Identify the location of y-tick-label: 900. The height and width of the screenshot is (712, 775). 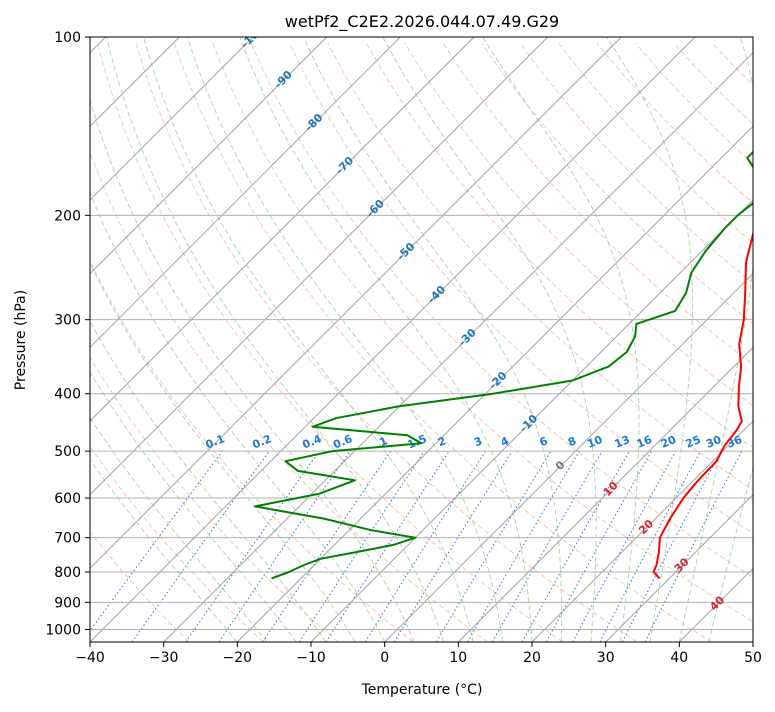
(67, 603).